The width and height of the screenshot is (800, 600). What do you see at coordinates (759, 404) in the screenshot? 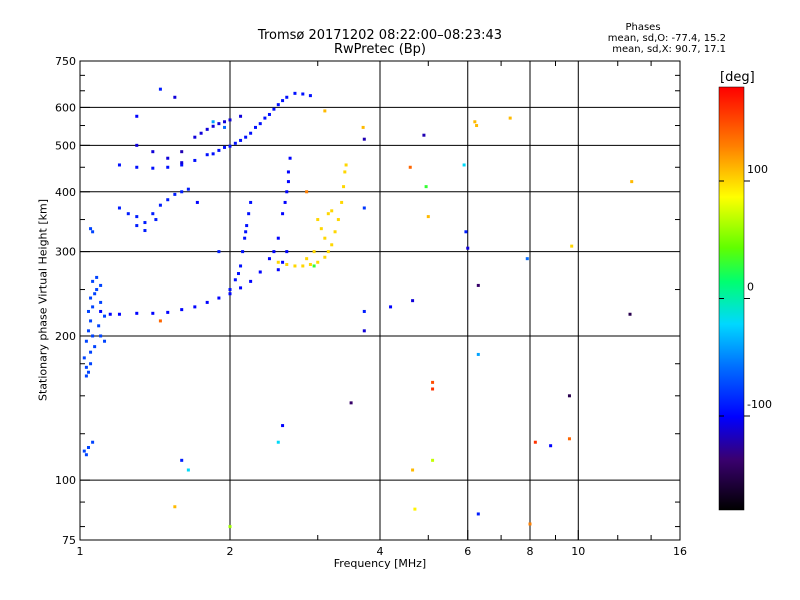
I see `colorbar-tick-label: -100` at bounding box center [759, 404].